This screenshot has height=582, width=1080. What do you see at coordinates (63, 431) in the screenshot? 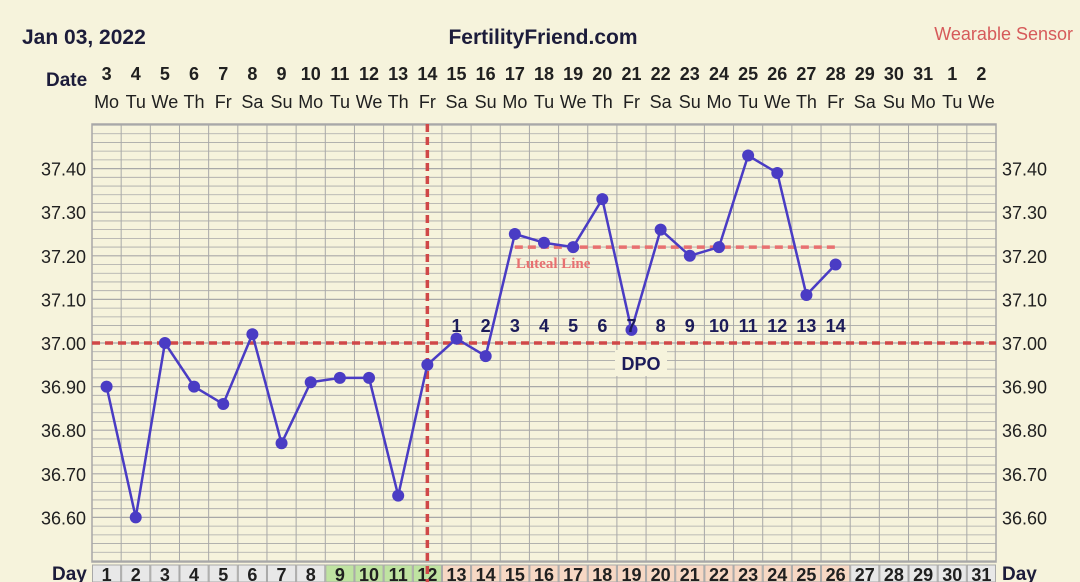
I see `y-tick-label-left: 36.80` at bounding box center [63, 431].